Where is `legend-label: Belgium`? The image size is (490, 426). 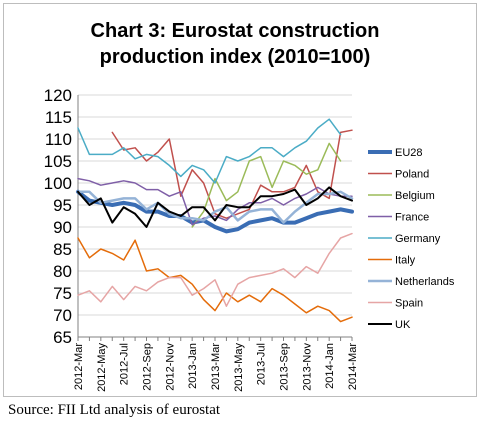 legend-label: Belgium is located at coordinates (415, 196).